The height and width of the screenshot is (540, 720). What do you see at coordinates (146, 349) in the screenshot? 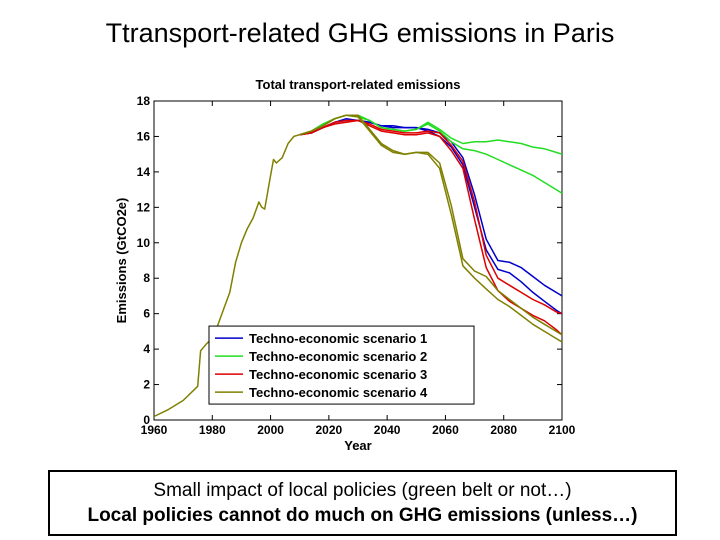
I see `y-tick-label: 4` at bounding box center [146, 349].